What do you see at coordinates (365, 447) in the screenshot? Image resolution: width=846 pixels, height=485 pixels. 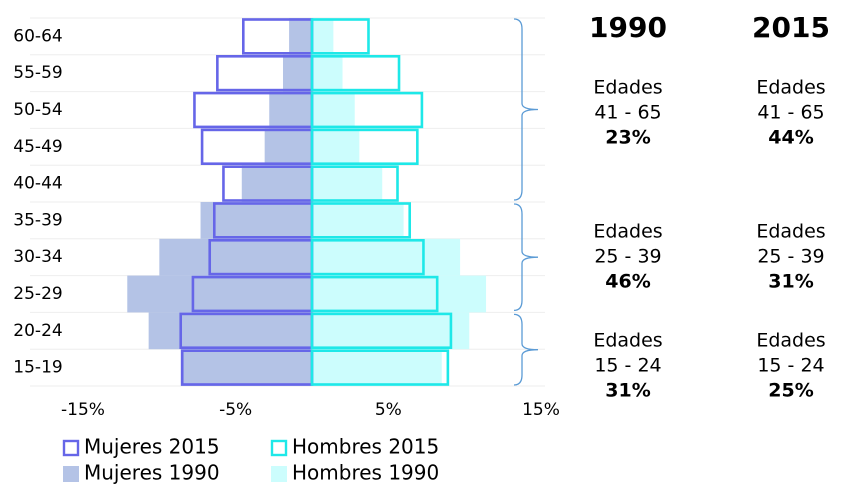 I see `legend-label: Hombres 2015` at bounding box center [365, 447].